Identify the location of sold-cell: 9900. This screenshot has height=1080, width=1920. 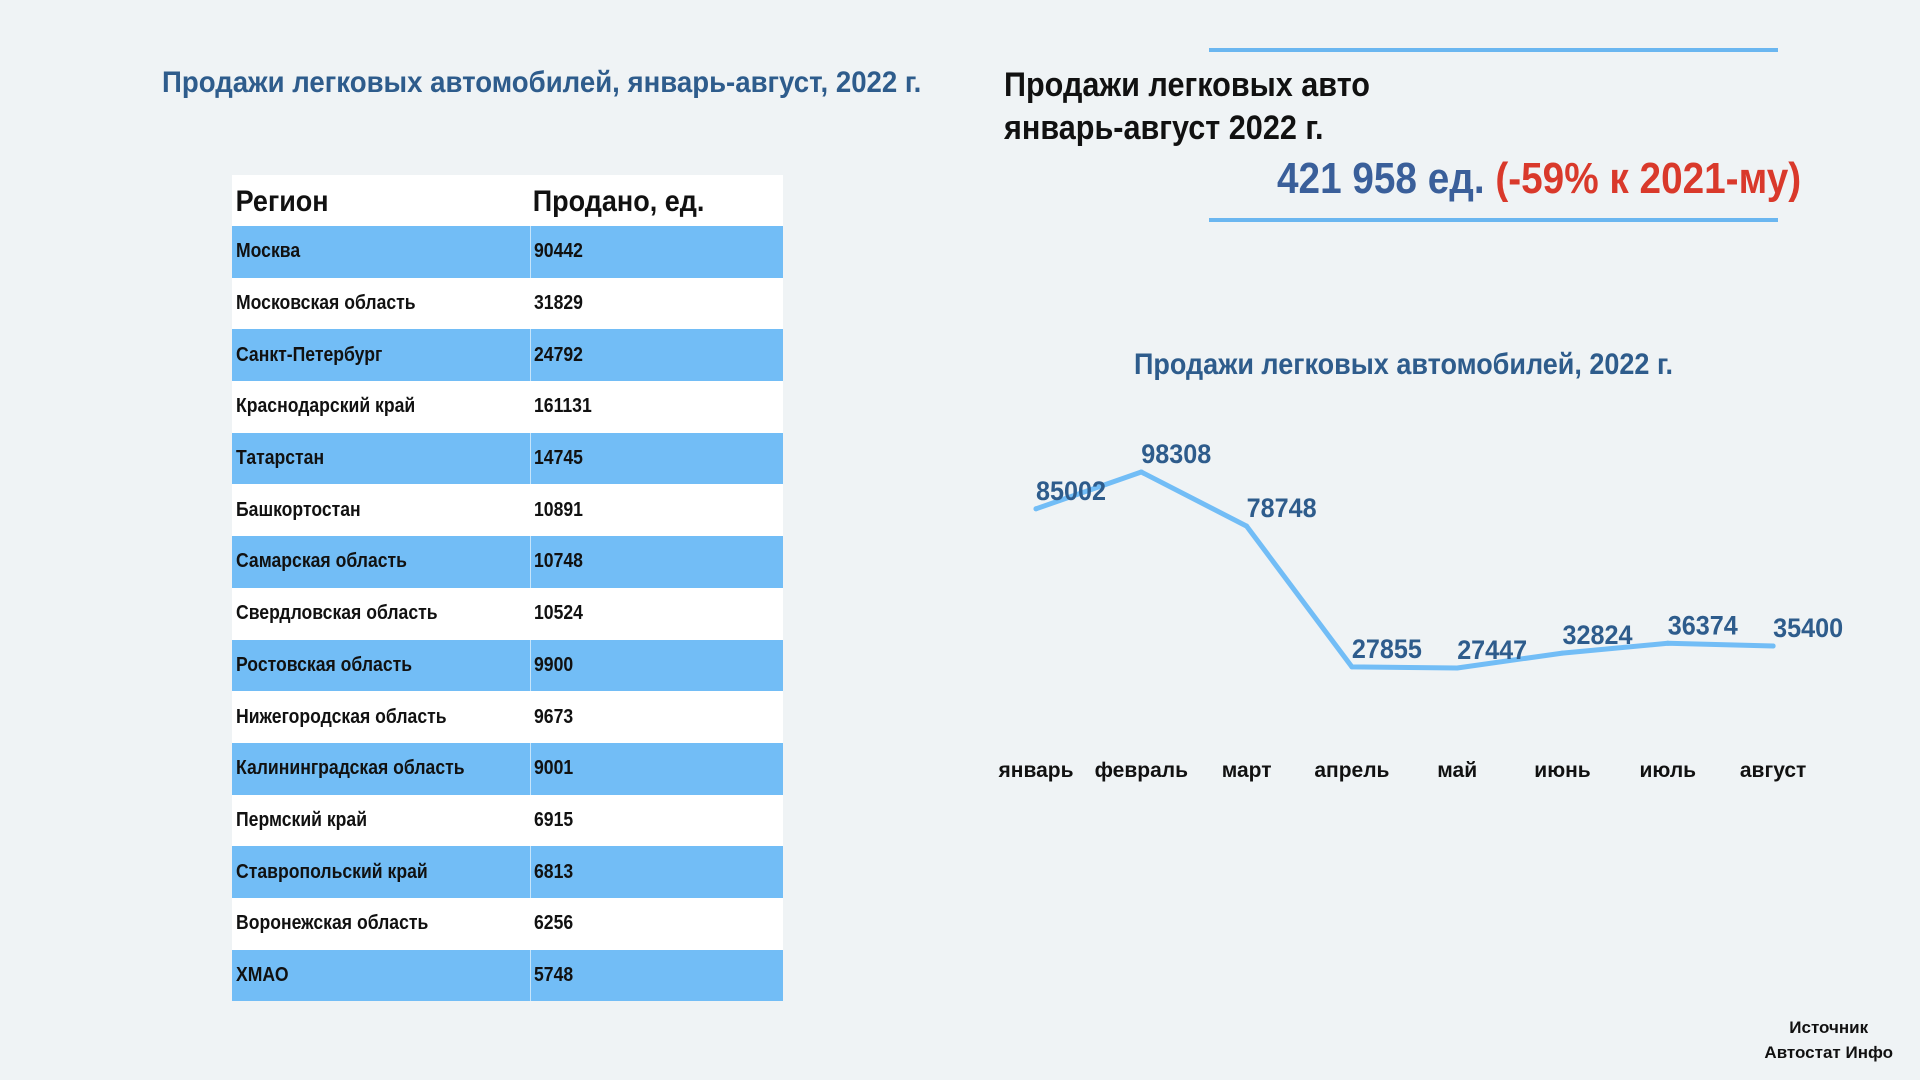
(554, 665).